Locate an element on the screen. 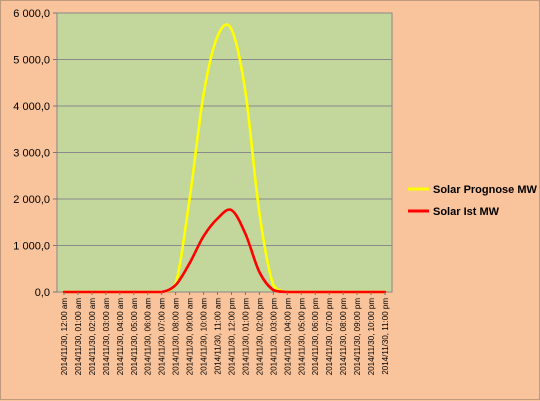  x-tick-label: 2014/11/30, 06:00 am is located at coordinates (148, 337).